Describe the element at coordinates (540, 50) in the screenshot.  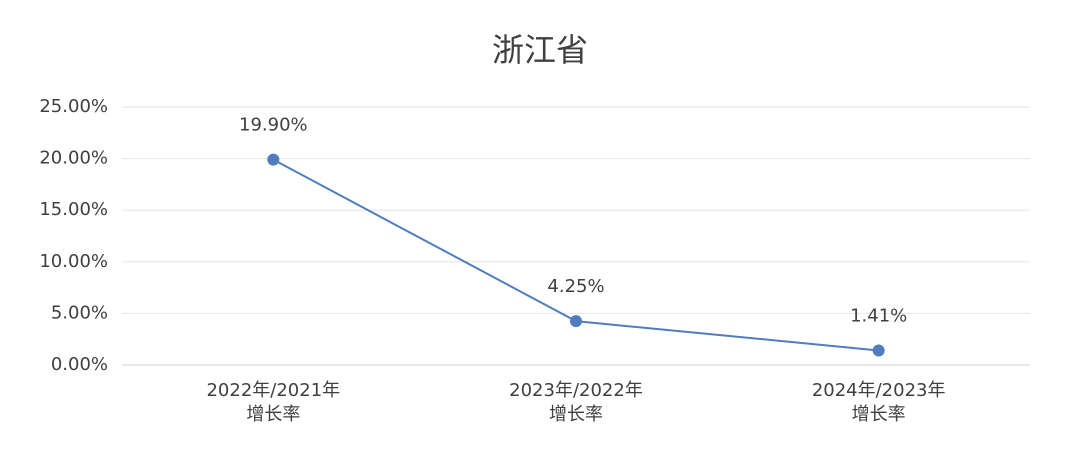
I see `chart-title: 浙江省` at that location.